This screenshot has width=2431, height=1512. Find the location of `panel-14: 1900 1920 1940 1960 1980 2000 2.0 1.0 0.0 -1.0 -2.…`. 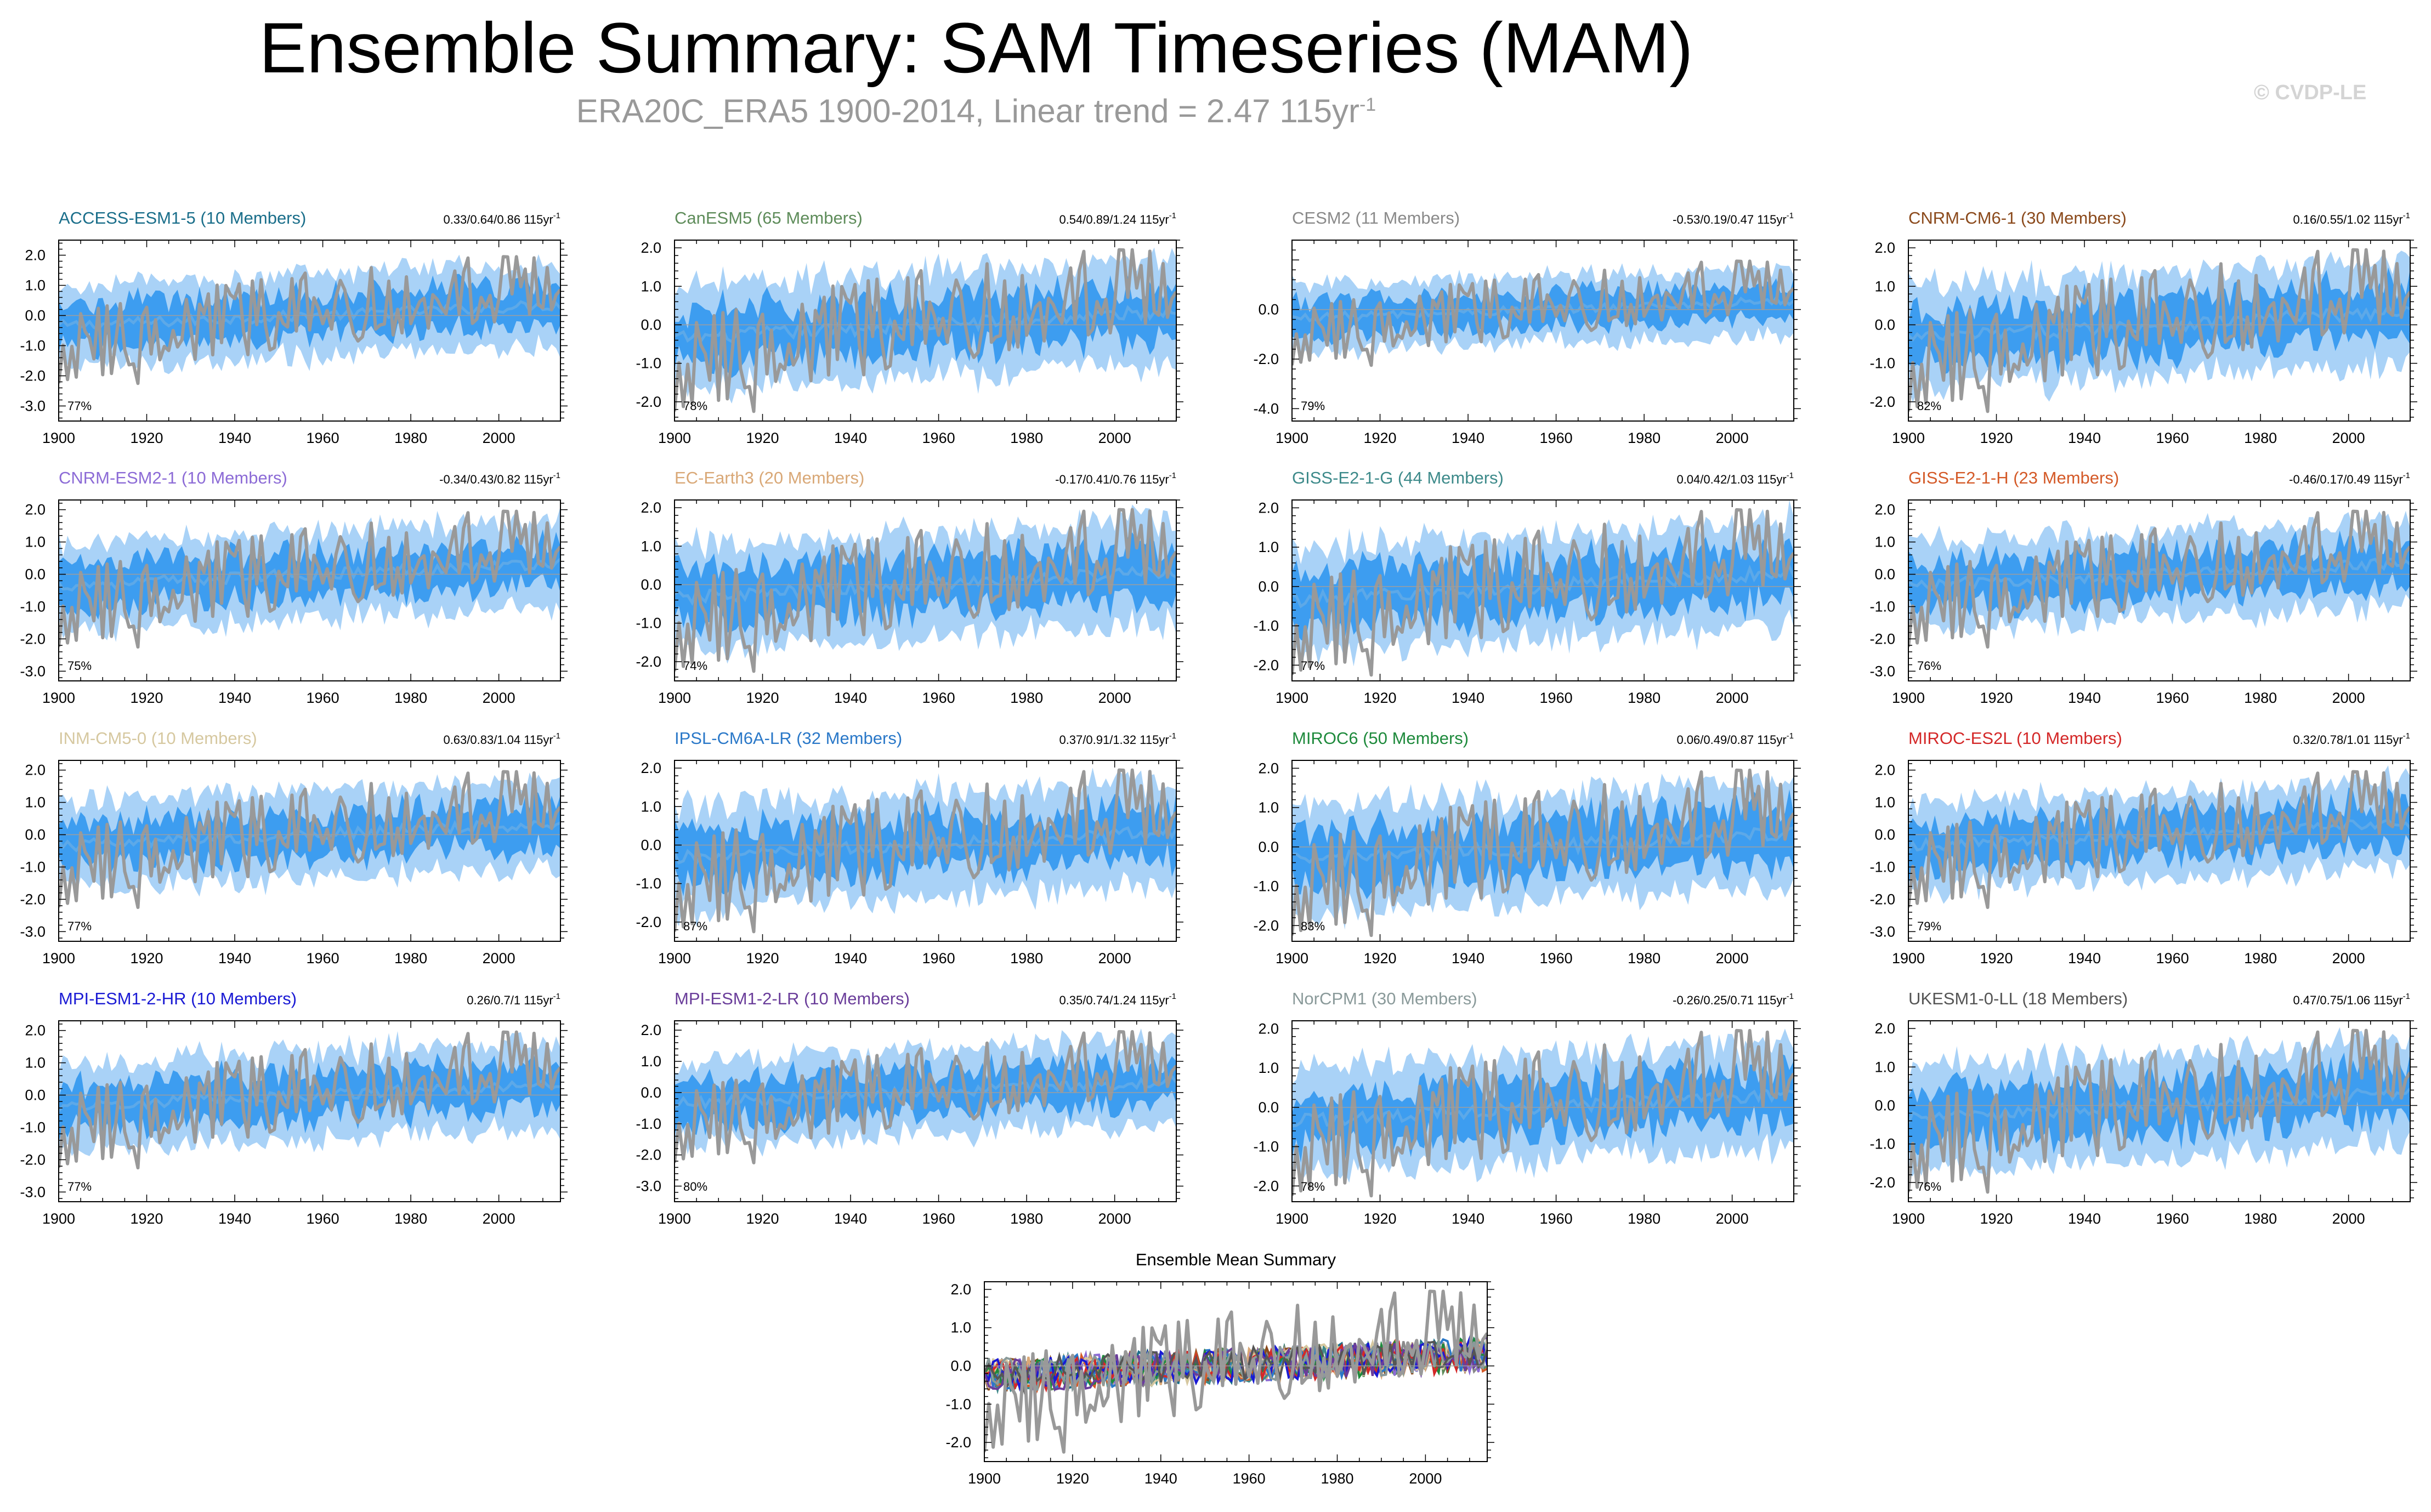

panel-14: 1900 1920 1940 1960 1980 2000 2.0 1.0 0.0 -1.0 -2.… is located at coordinates (1527, 1108).